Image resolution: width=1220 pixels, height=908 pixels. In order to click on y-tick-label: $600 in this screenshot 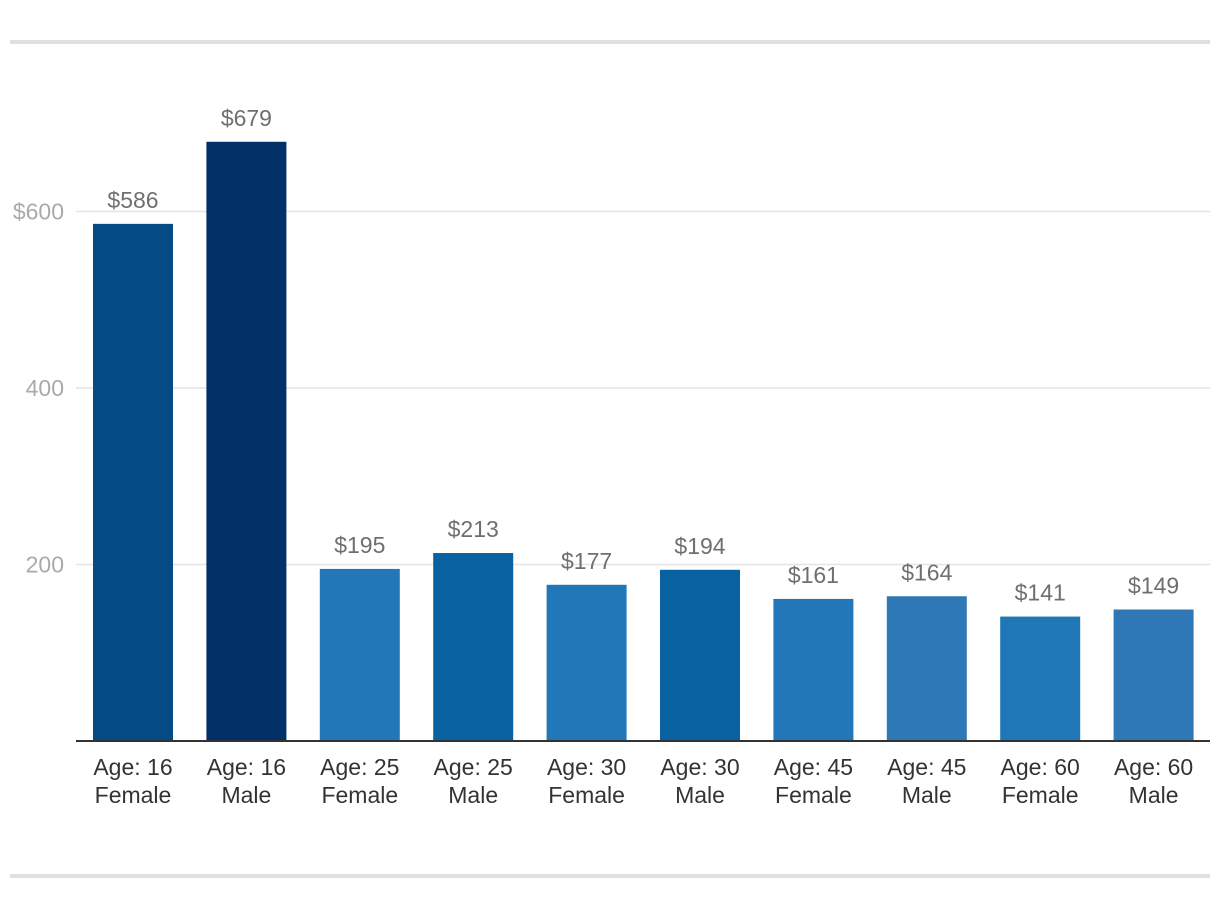, I will do `click(38, 212)`.